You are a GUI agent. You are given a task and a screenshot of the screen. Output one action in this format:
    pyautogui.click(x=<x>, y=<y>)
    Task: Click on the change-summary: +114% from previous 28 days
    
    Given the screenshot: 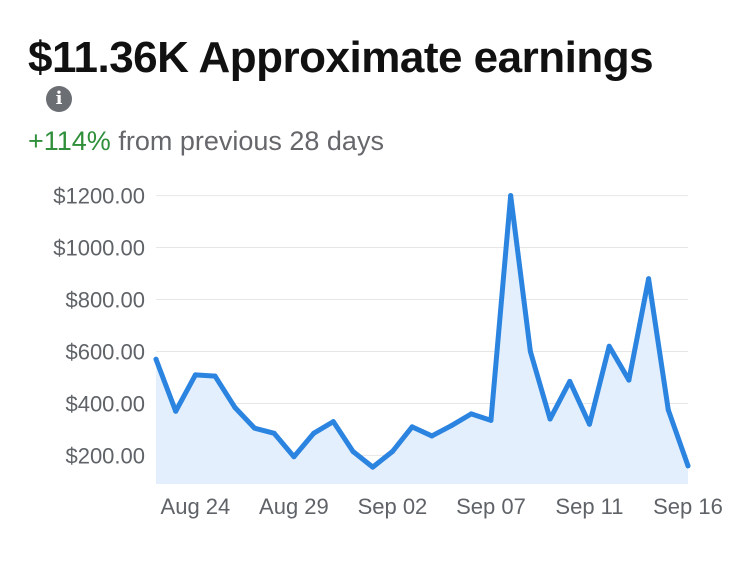 What is the action you would take?
    pyautogui.click(x=206, y=141)
    